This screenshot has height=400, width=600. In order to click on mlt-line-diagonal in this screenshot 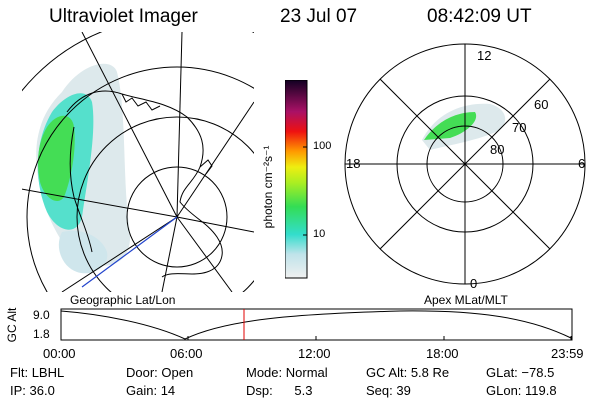, I will do `click(465, 164)`.